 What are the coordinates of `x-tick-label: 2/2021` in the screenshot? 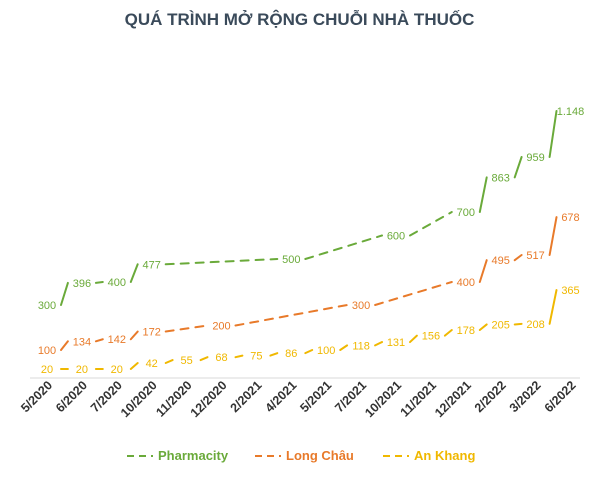 It's located at (246, 396).